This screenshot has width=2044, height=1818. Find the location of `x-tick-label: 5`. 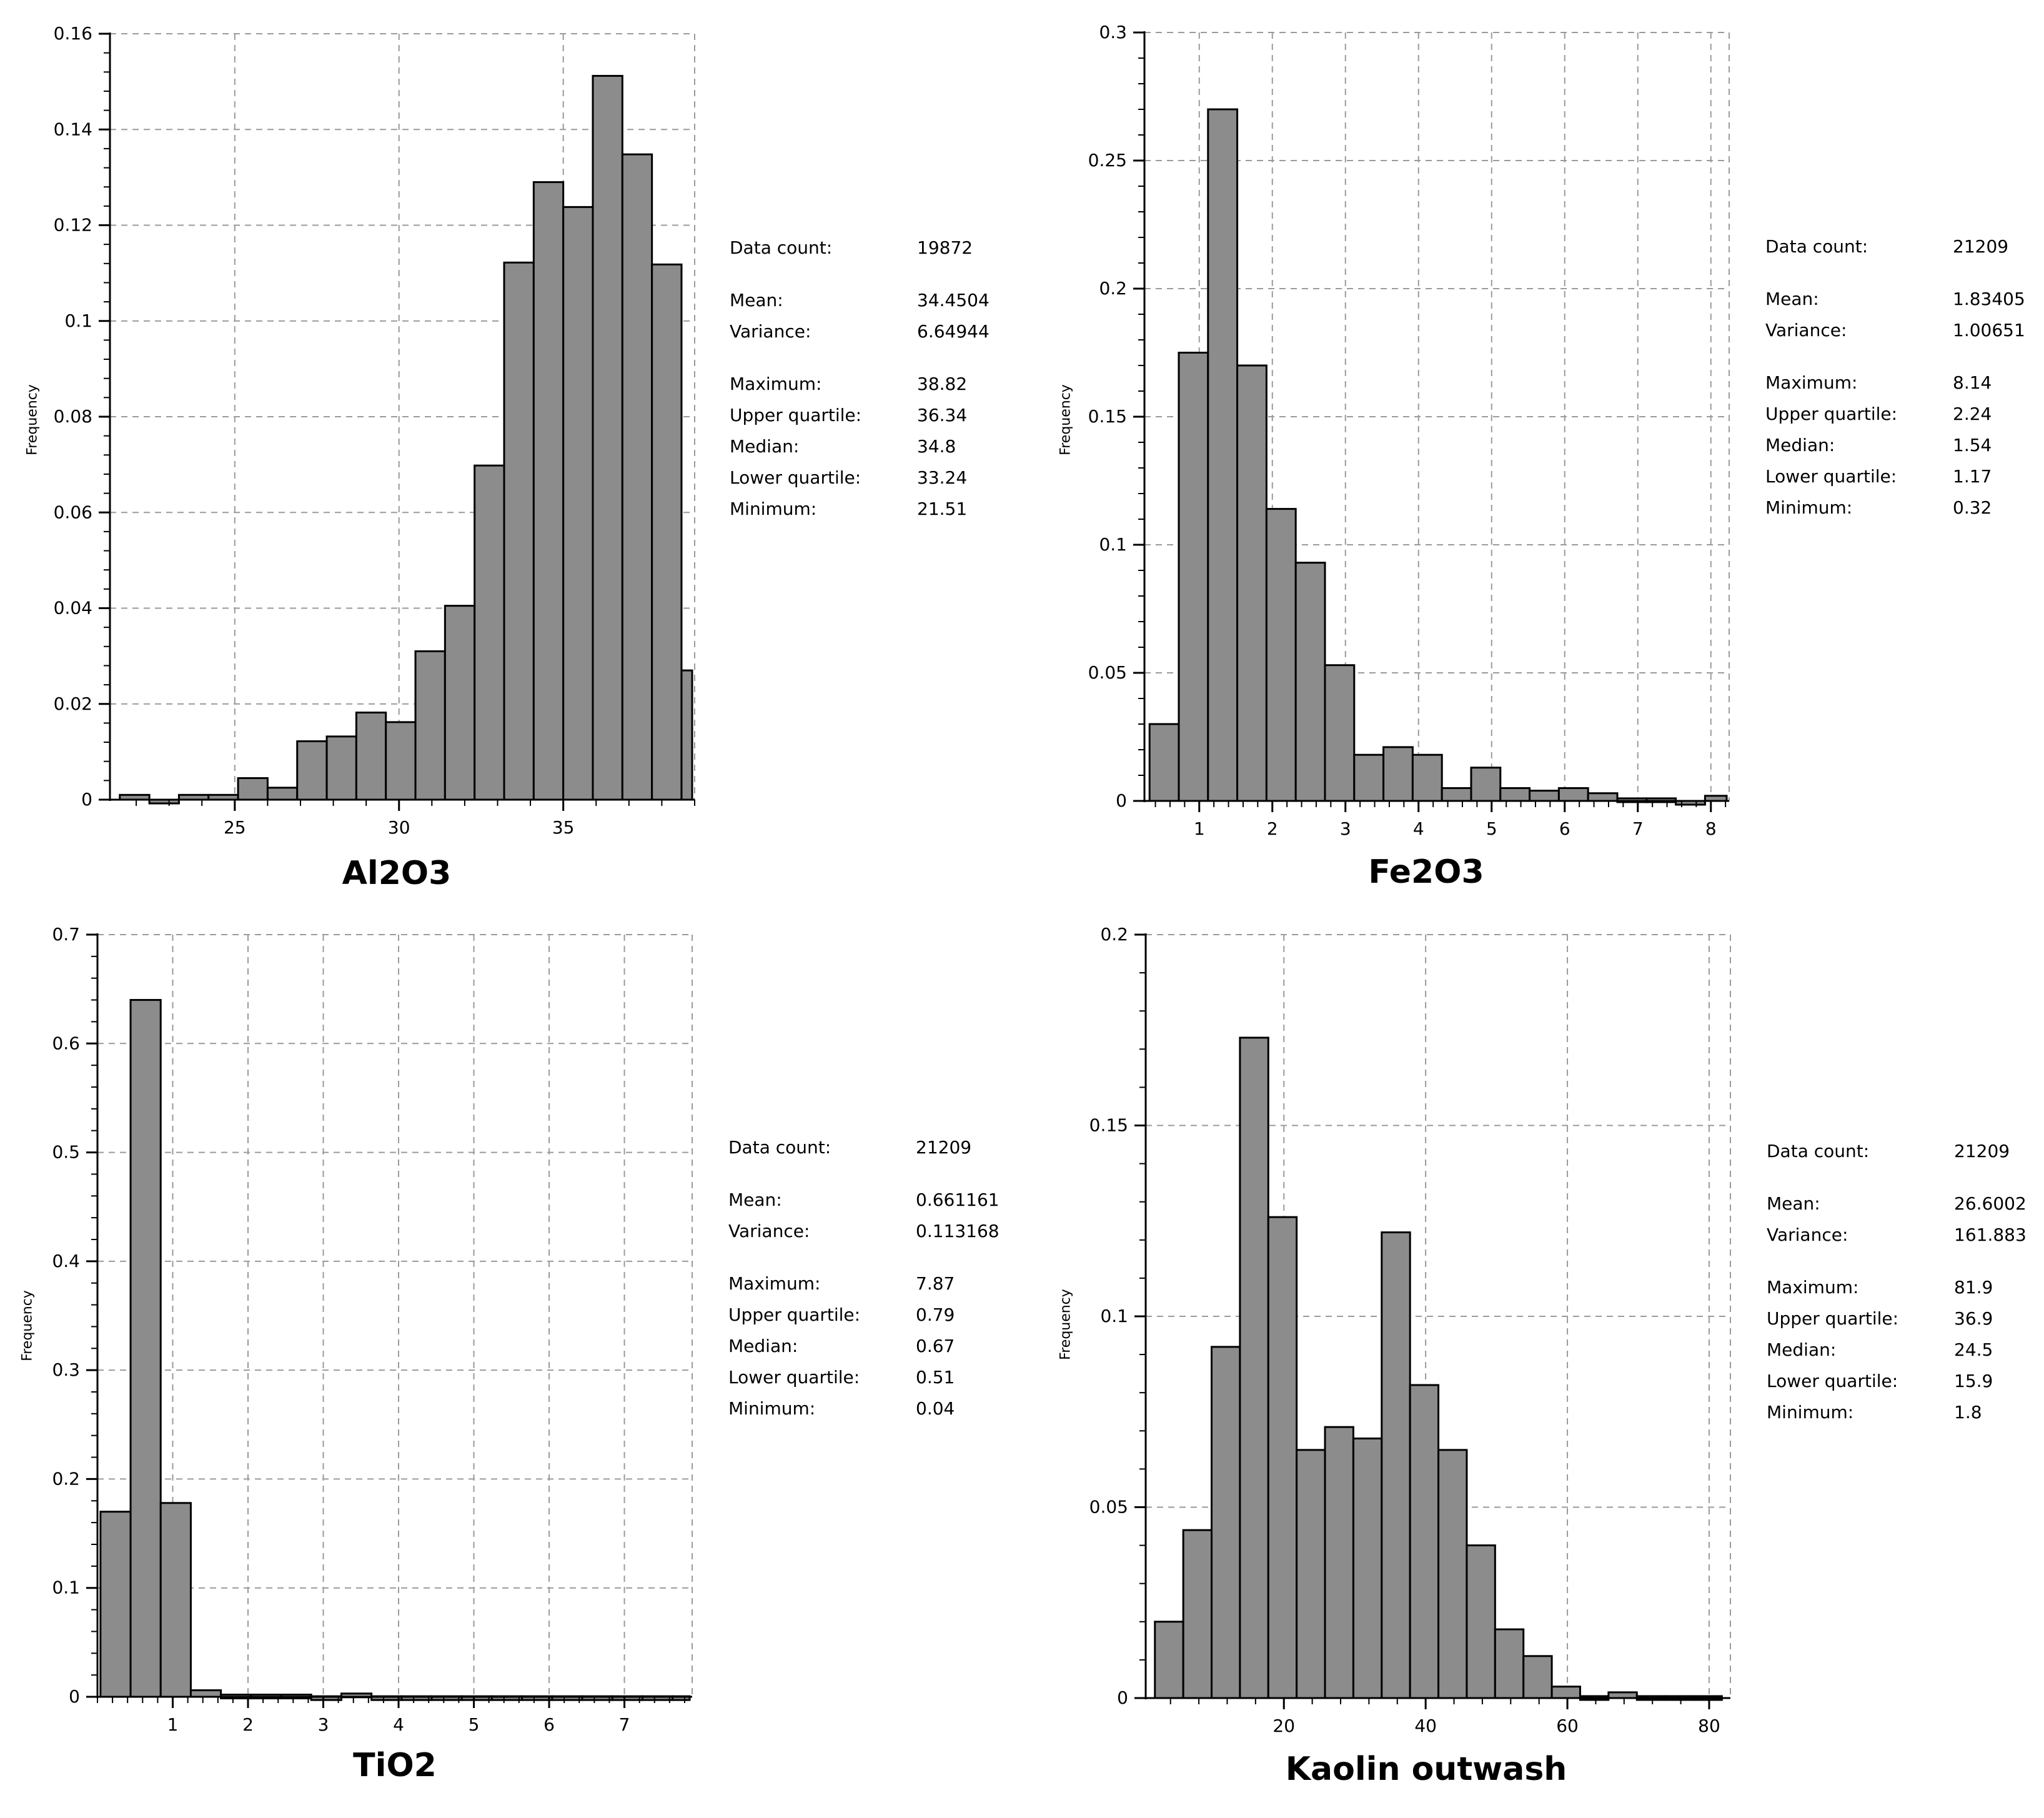

x-tick-label: 5 is located at coordinates (474, 1724).